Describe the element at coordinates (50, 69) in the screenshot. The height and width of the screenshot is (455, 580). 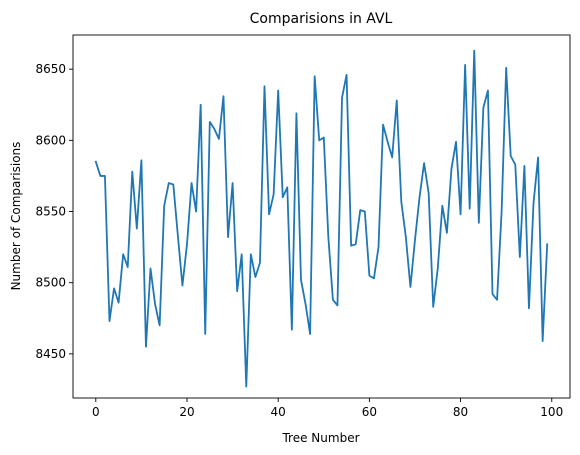
I see `y-tick-label: 8650` at that location.